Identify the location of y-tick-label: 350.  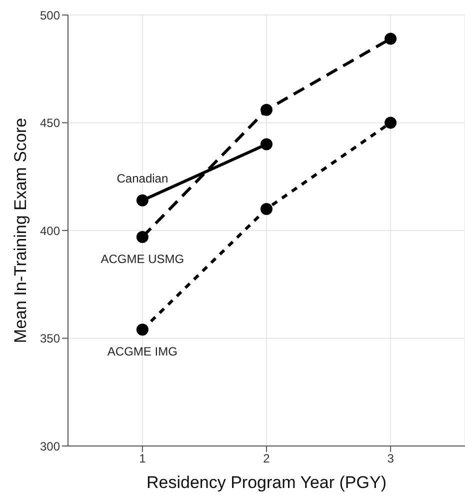
(50, 339).